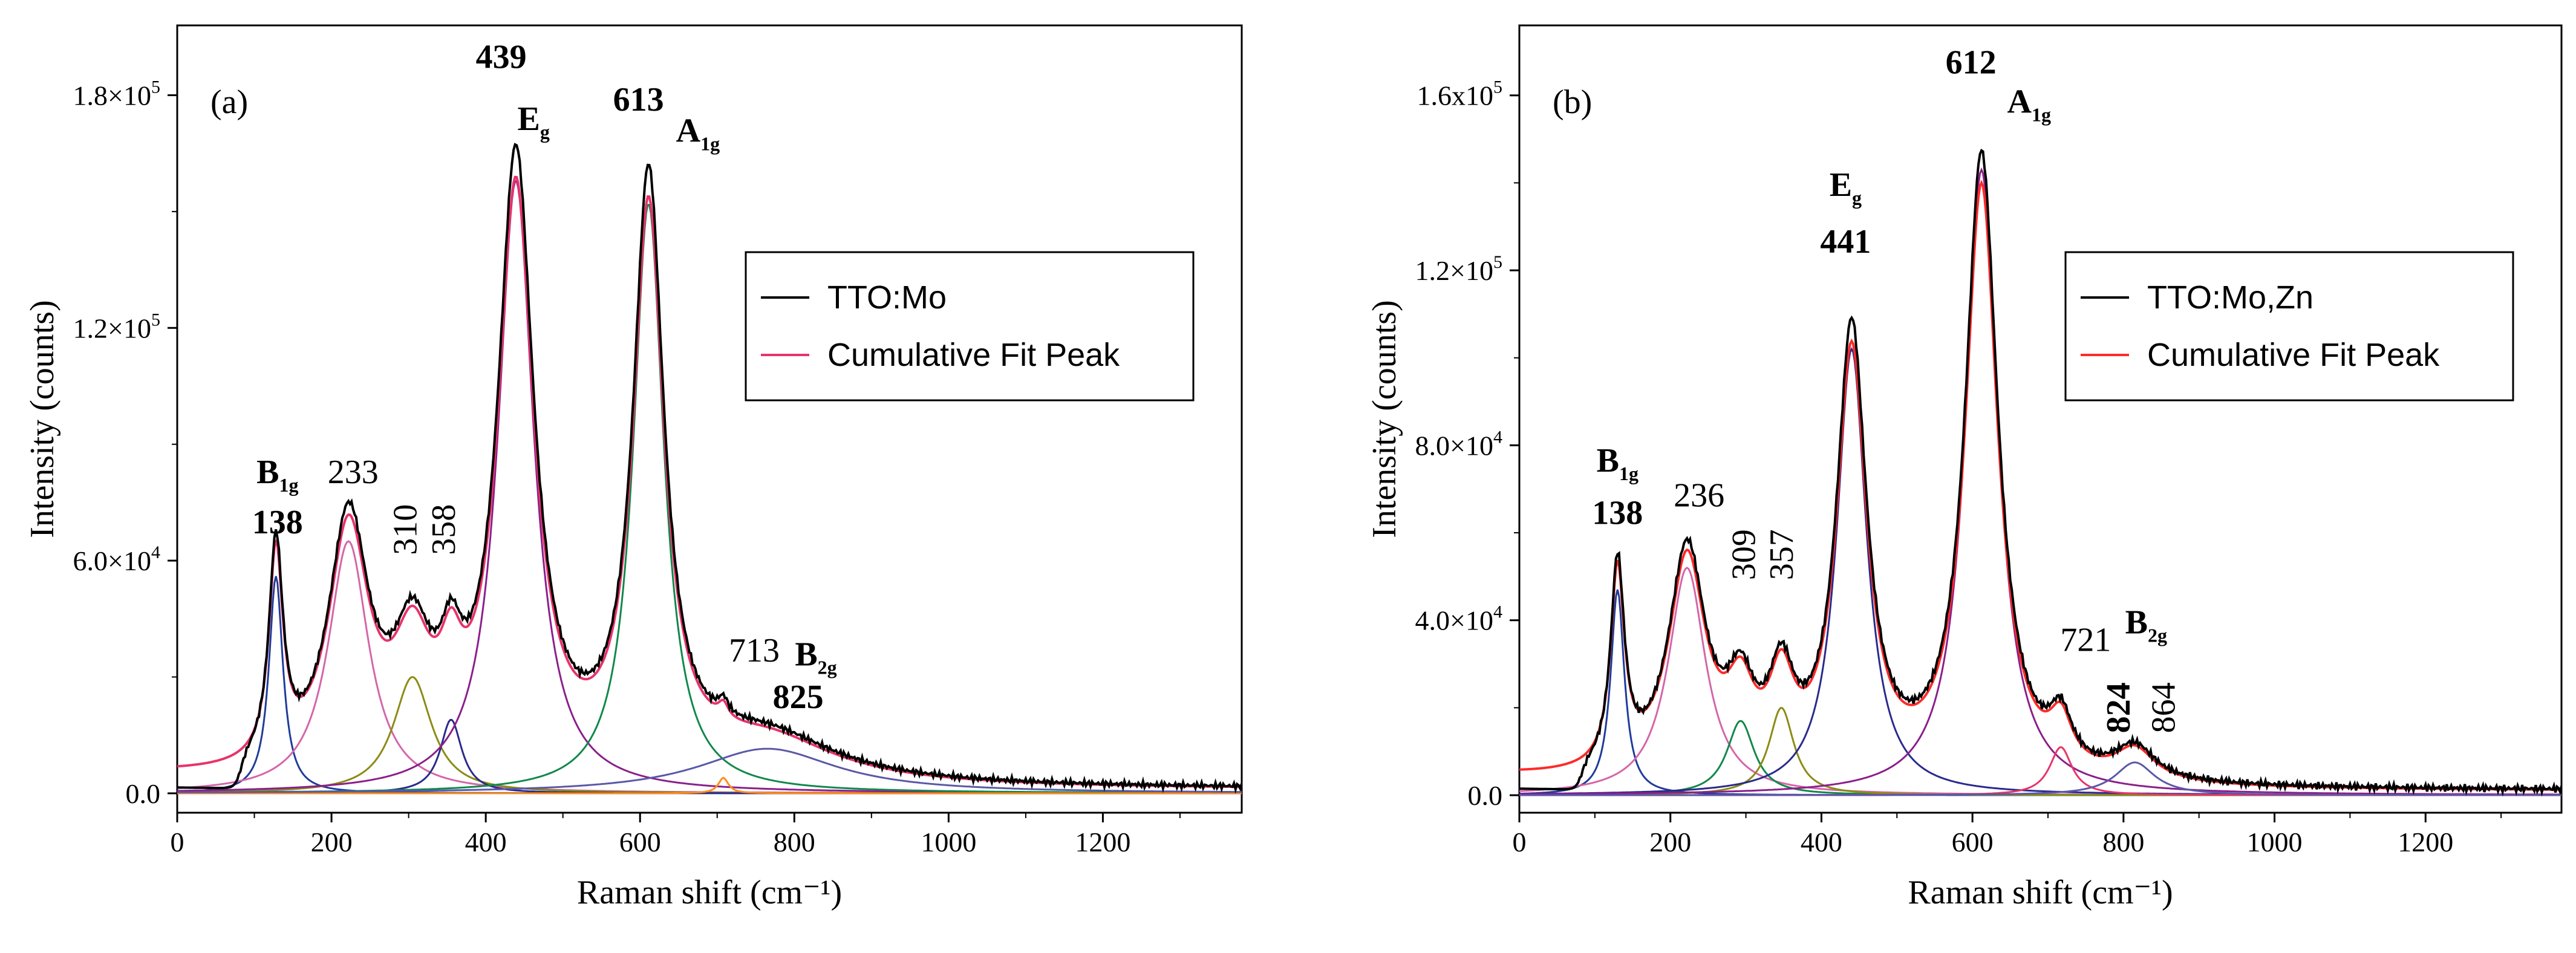 The height and width of the screenshot is (953, 2576). Describe the element at coordinates (798, 697) in the screenshot. I see `peak-label: 825` at that location.